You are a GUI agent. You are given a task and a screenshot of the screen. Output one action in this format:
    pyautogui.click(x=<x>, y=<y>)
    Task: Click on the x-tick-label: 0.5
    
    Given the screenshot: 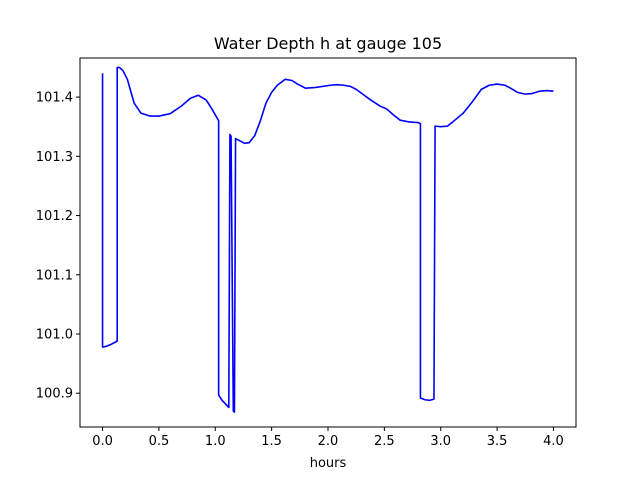 What is the action you would take?
    pyautogui.click(x=159, y=441)
    